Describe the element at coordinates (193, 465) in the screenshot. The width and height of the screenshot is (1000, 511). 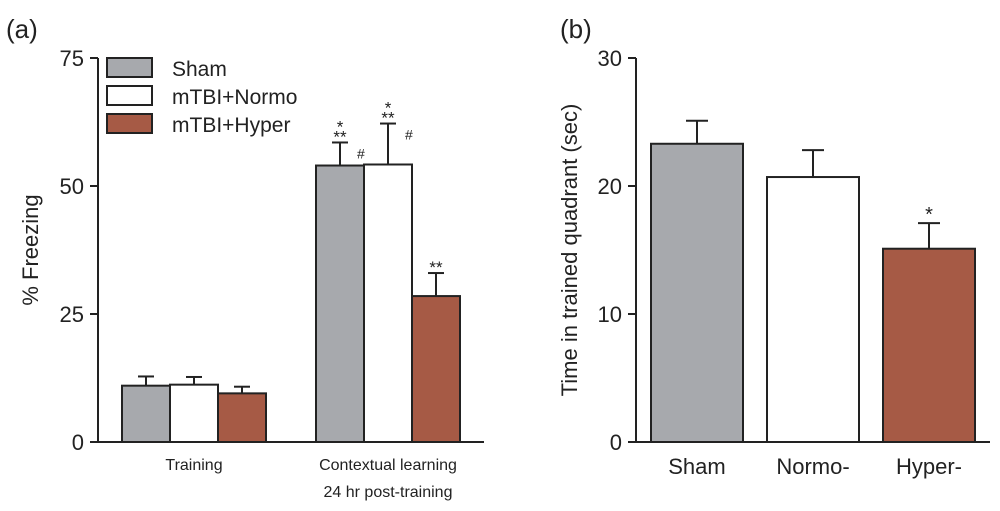
I see `x-category-label-a: Training` at that location.